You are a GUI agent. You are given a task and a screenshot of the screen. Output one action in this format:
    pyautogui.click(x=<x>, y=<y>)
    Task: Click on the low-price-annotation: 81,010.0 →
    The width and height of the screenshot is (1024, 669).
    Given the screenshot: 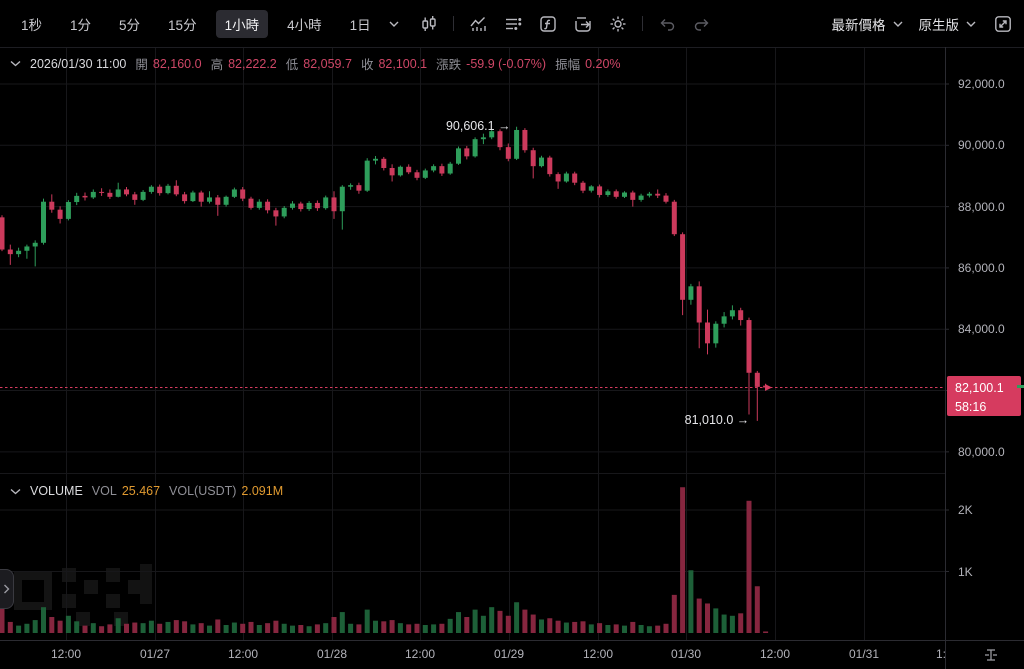 What is the action you would take?
    pyautogui.click(x=717, y=419)
    